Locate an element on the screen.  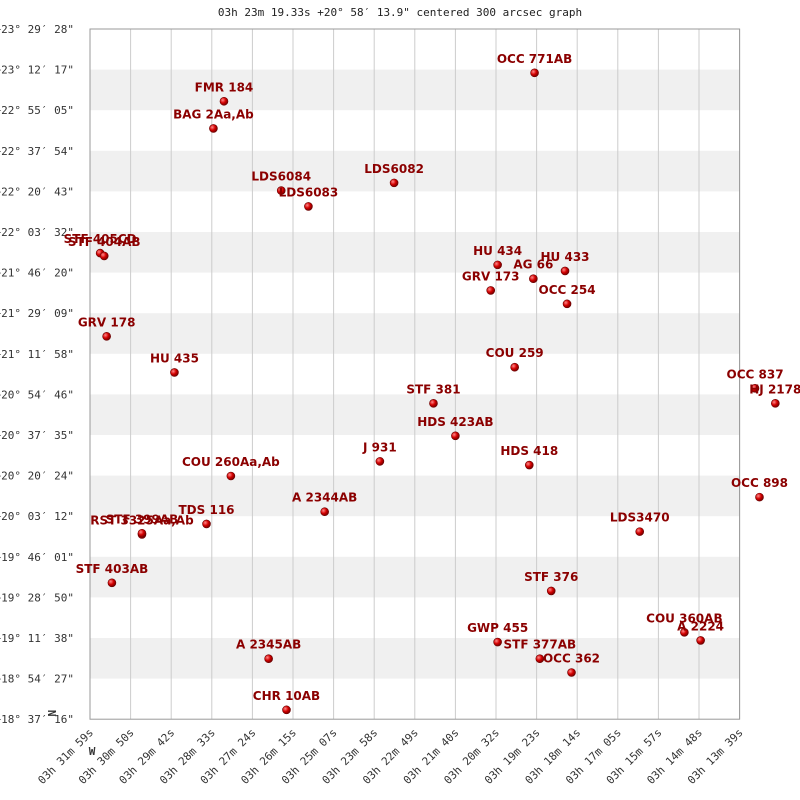
star-label: COU 360AB is located at coordinates (684, 618).